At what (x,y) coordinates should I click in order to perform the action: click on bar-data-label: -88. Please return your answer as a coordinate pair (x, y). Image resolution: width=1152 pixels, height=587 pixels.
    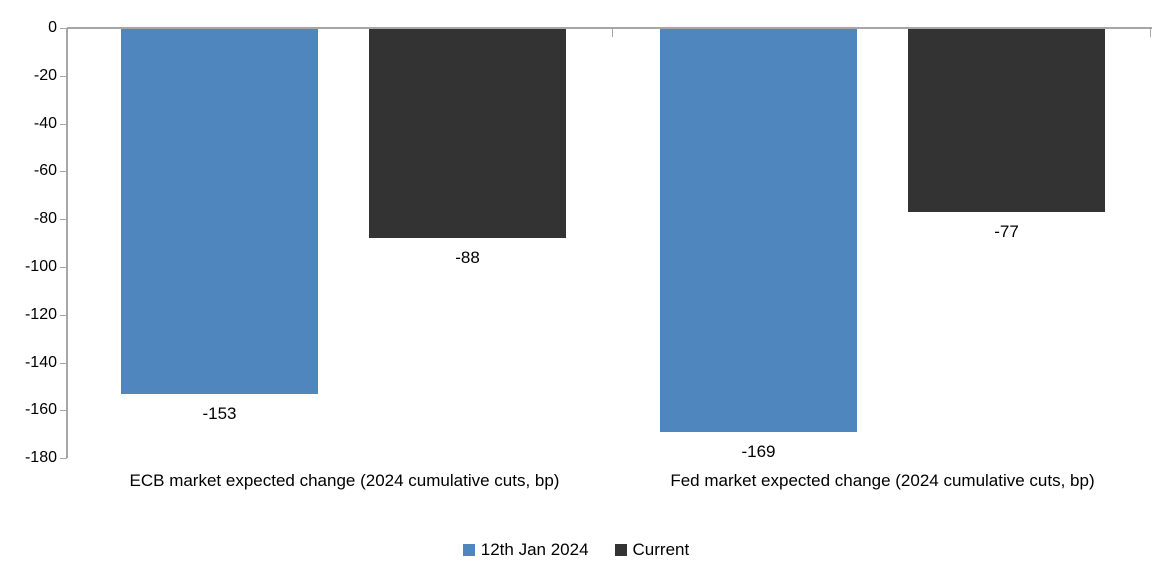
    Looking at the image, I should click on (467, 258).